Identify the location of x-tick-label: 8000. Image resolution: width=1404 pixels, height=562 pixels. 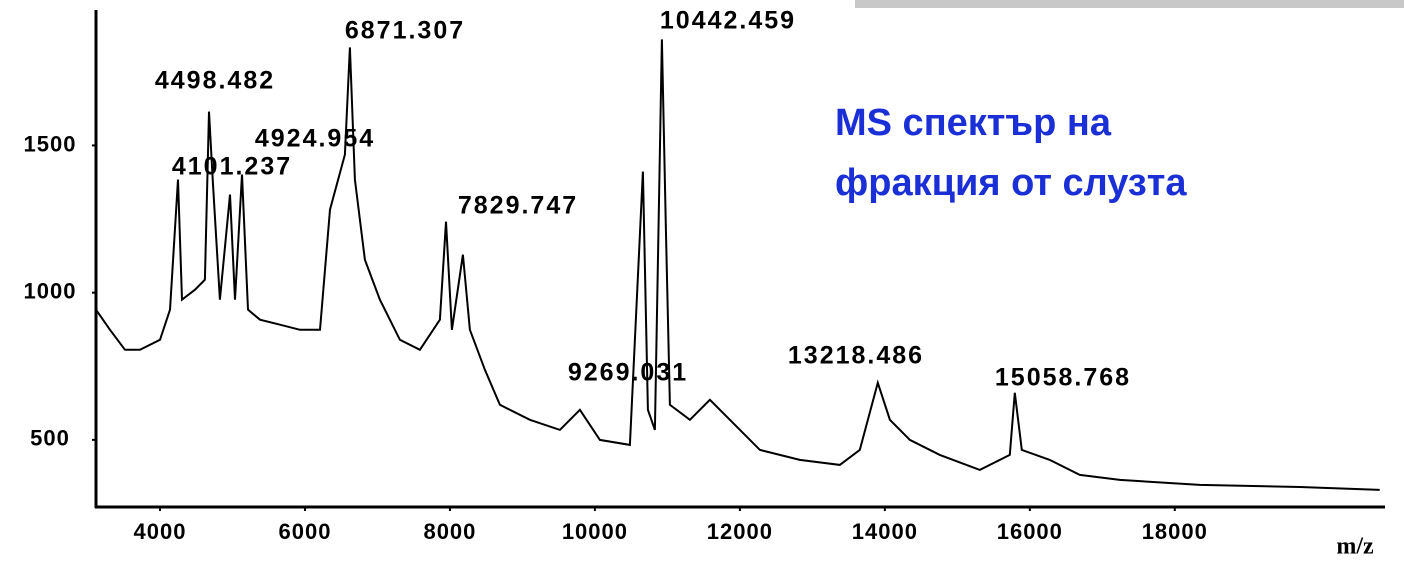
(449, 531).